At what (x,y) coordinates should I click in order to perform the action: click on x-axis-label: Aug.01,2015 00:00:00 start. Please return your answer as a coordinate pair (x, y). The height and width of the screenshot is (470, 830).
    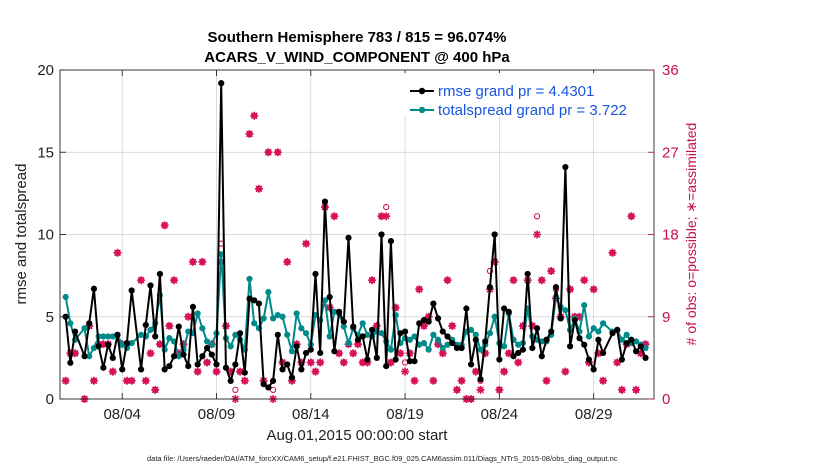
    Looking at the image, I should click on (358, 435).